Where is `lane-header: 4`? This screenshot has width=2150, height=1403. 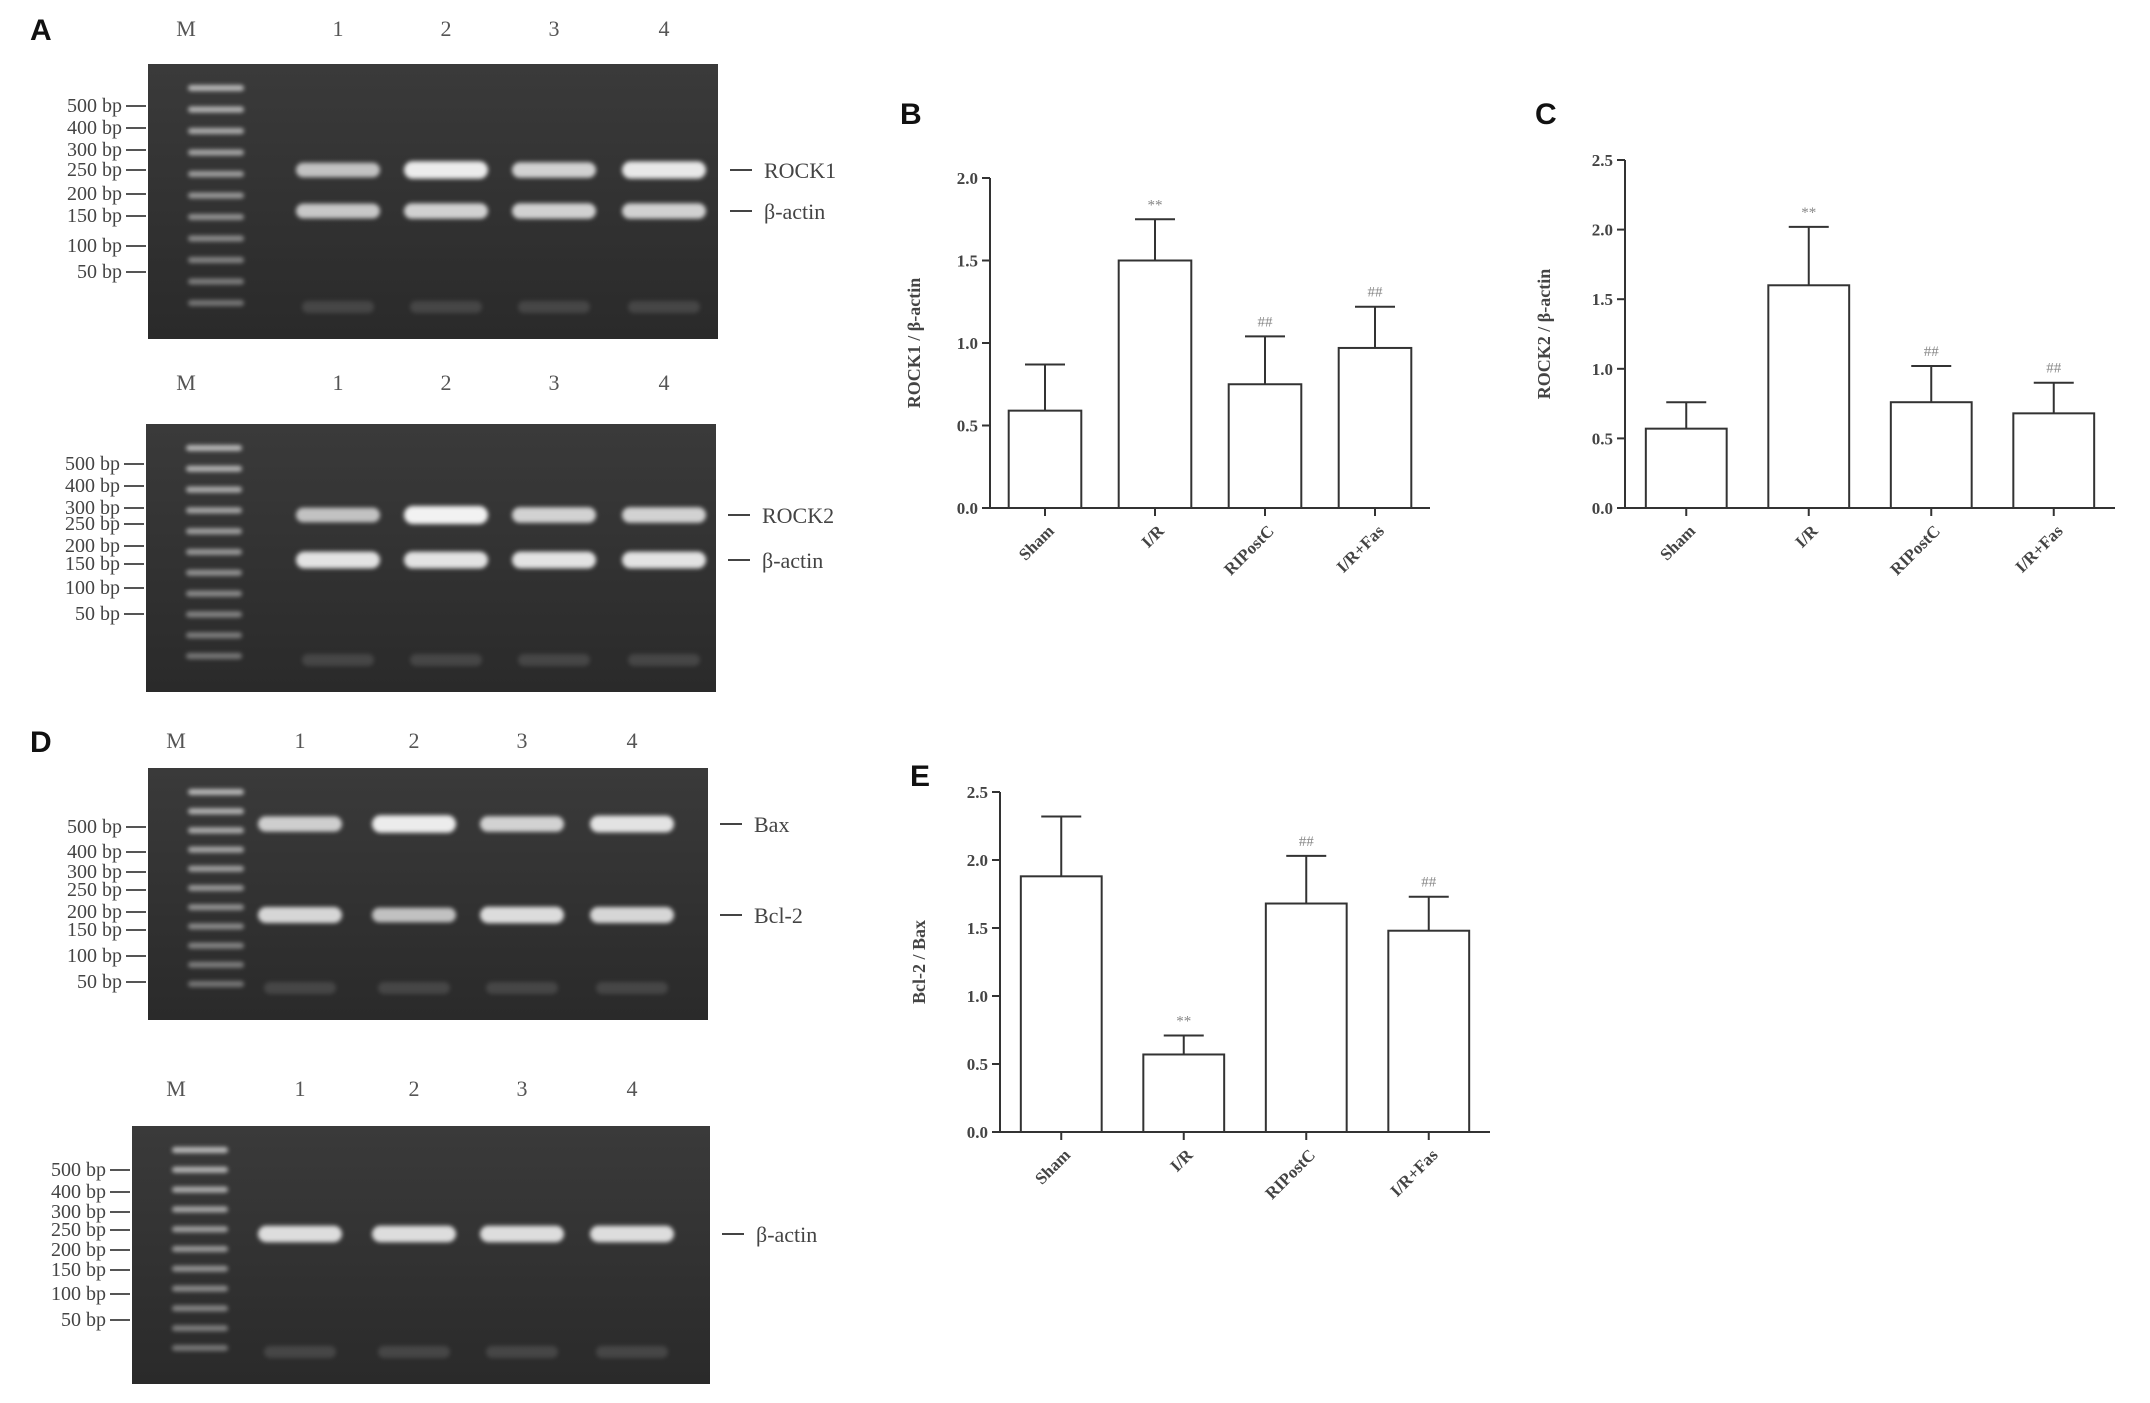 lane-header: 4 is located at coordinates (664, 28).